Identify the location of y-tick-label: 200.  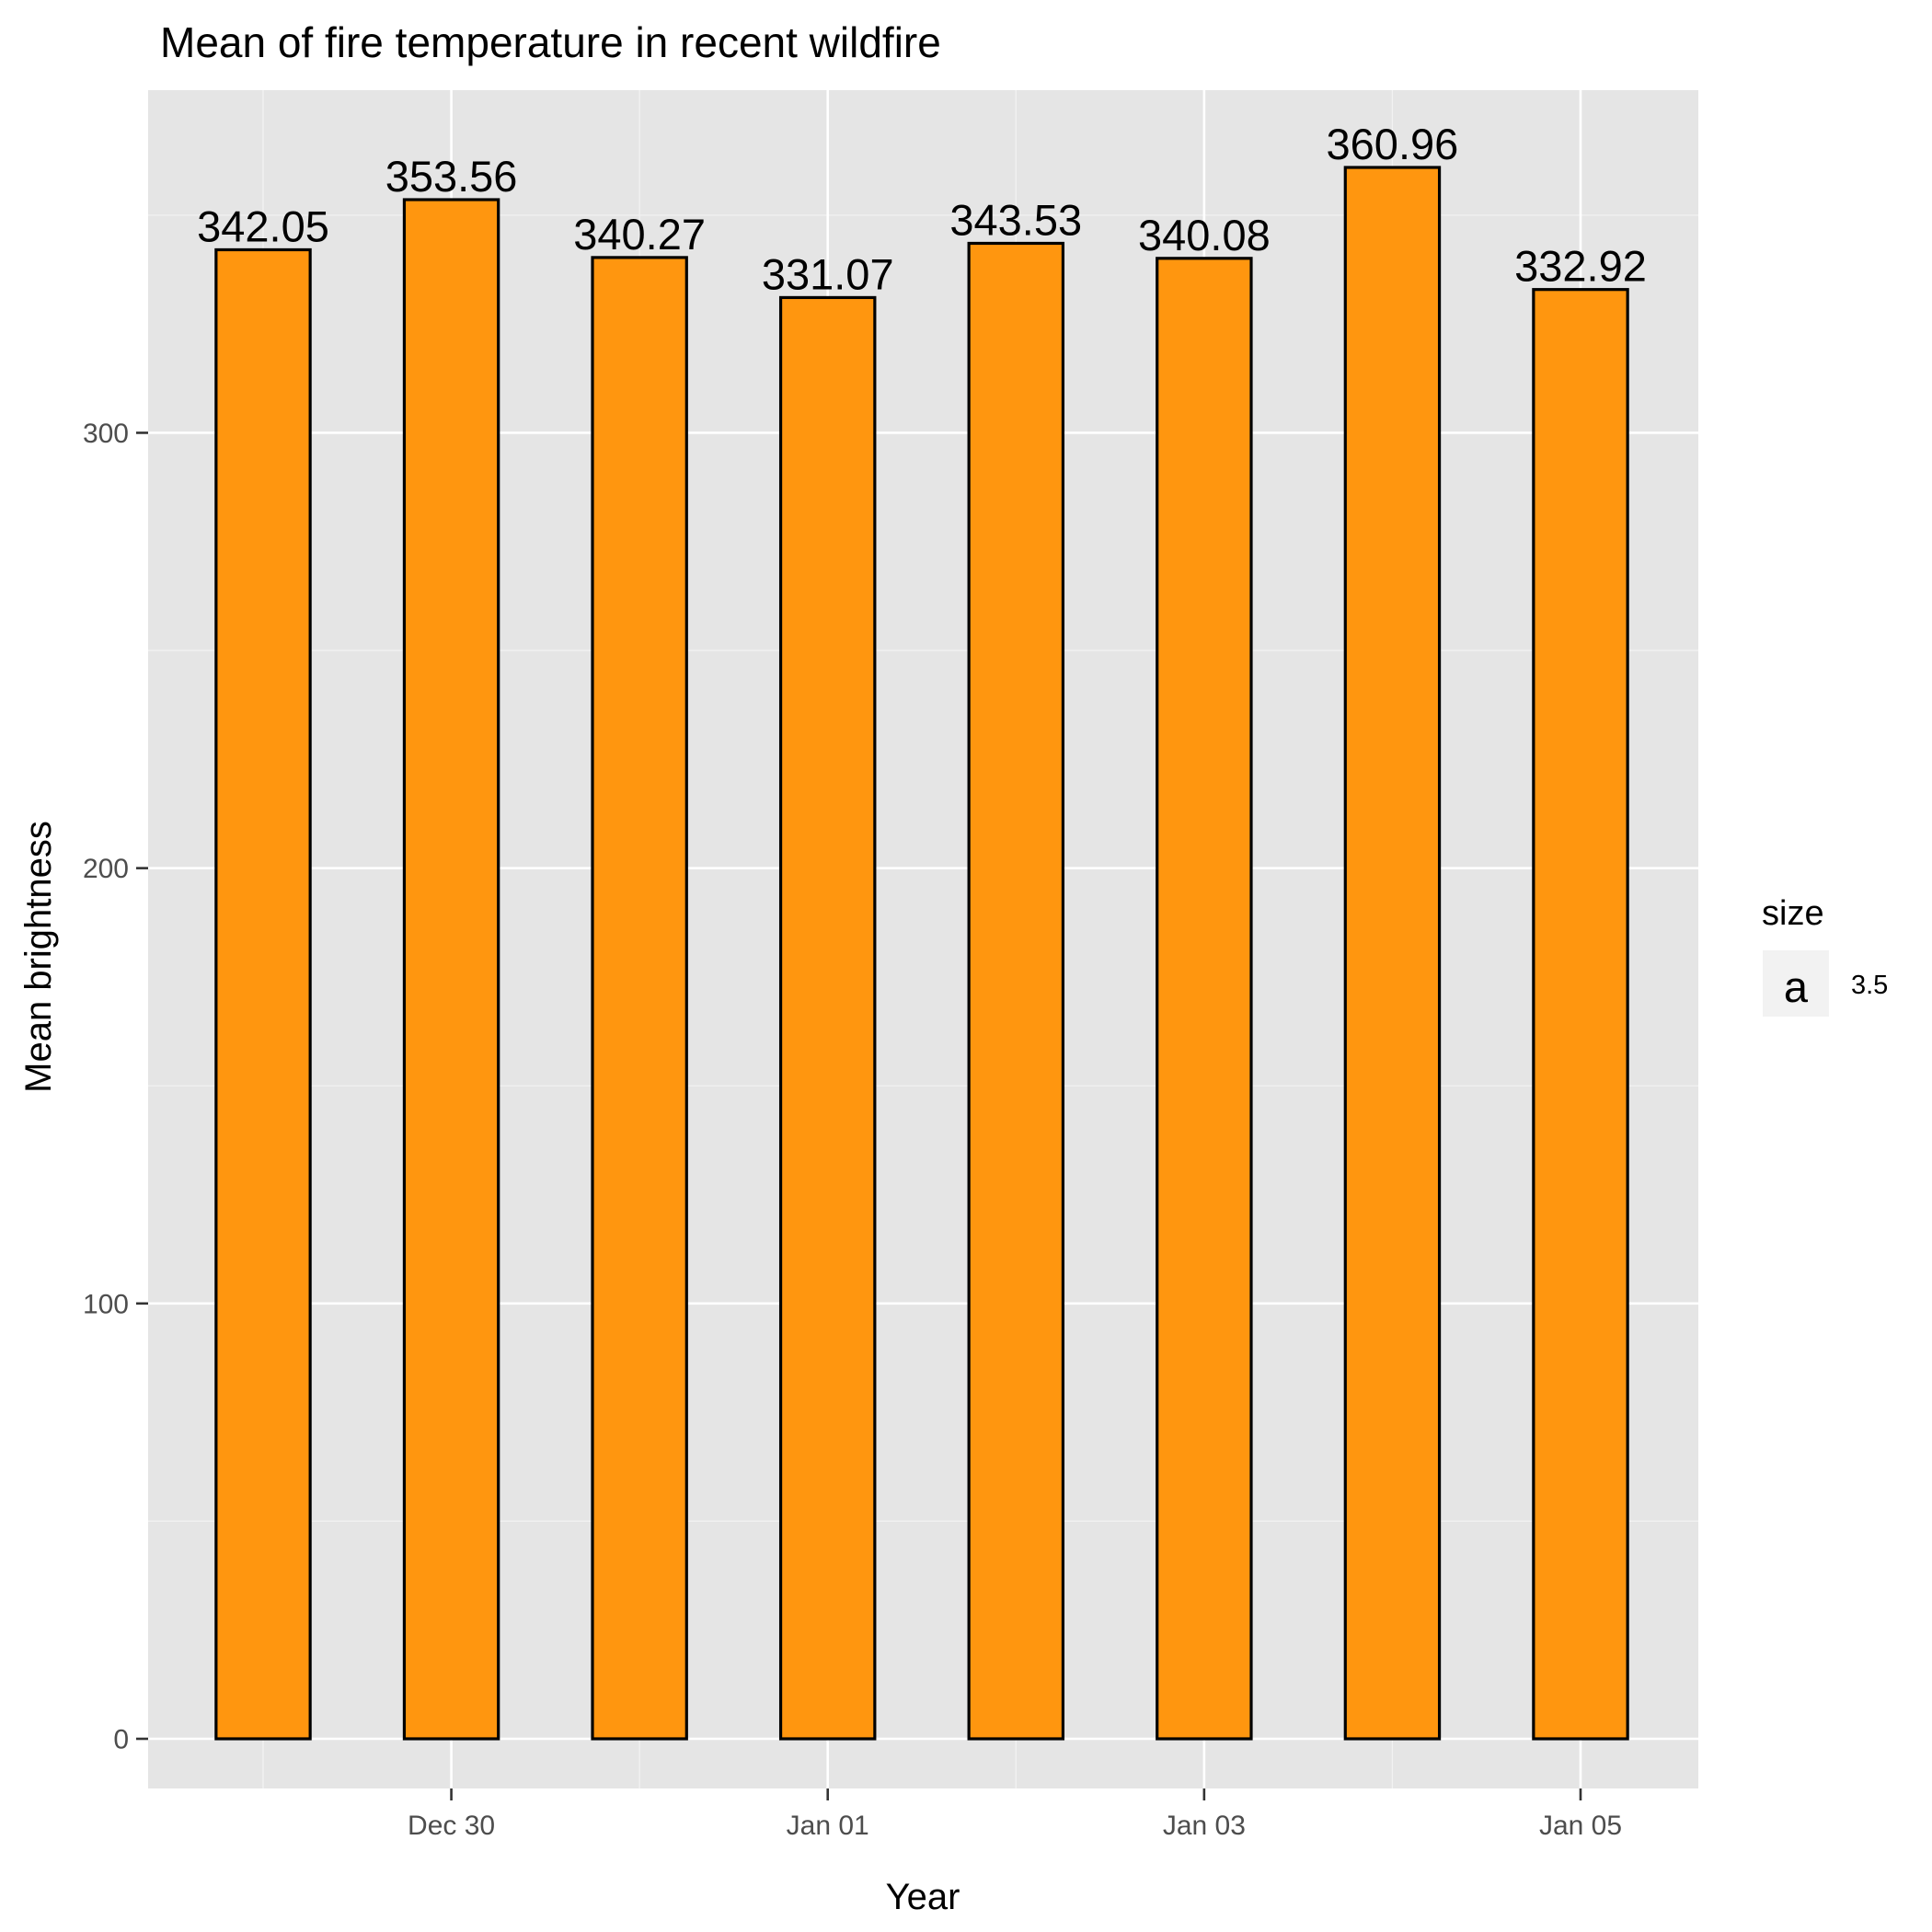
(106, 869).